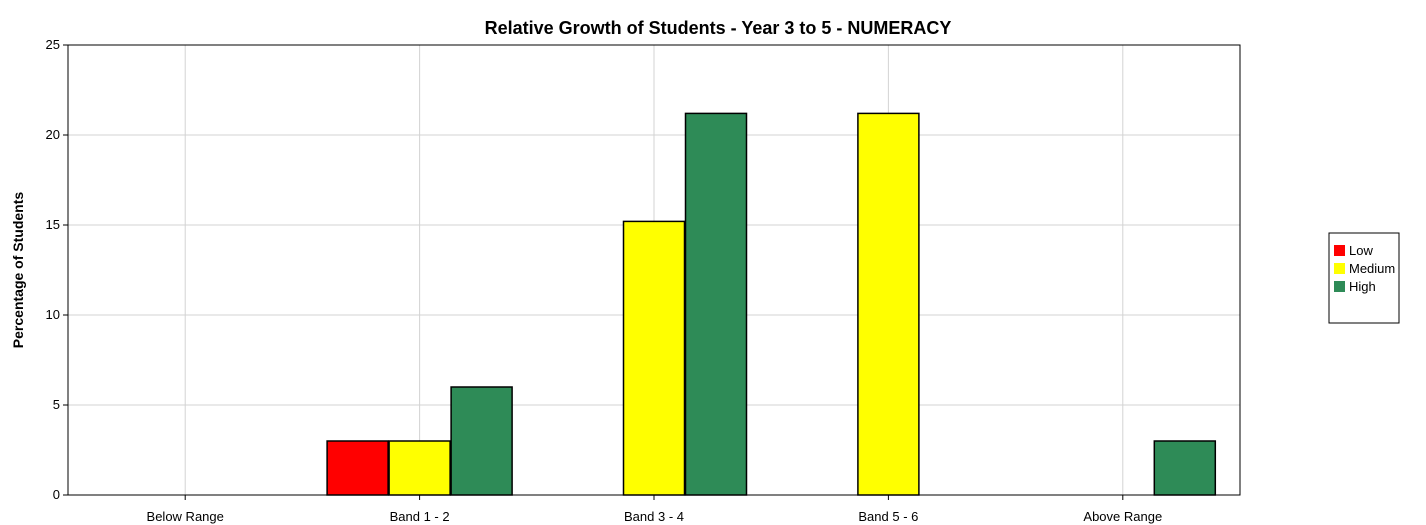  I want to click on x-tick-label: Below Range, so click(185, 516).